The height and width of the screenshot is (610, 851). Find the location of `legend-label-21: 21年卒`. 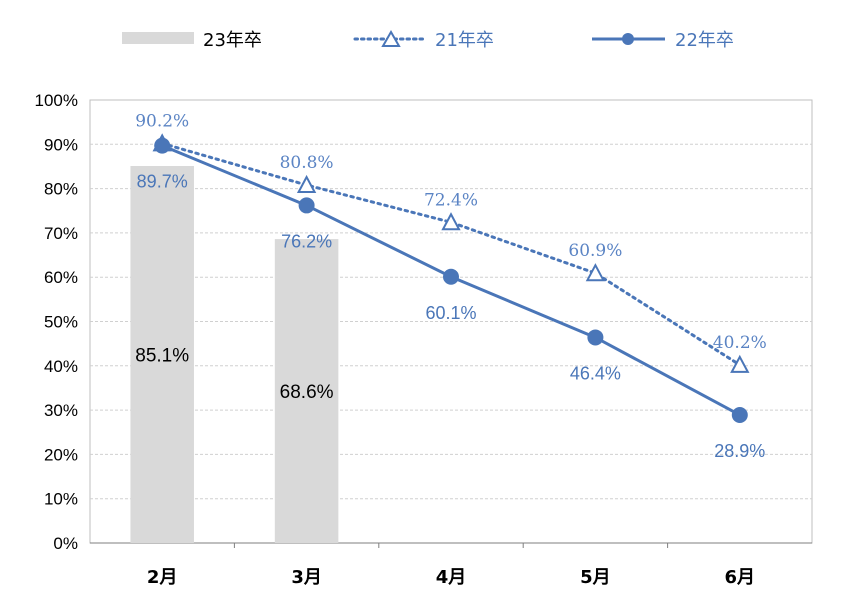

legend-label-21: 21年卒 is located at coordinates (464, 40).